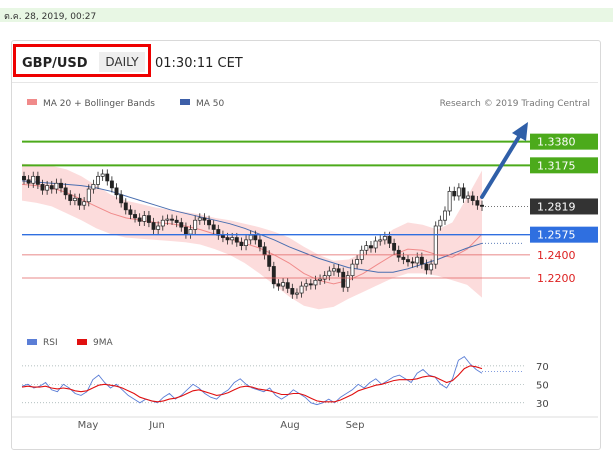 This screenshot has height=456, width=613. What do you see at coordinates (556, 235) in the screenshot?
I see `level-label: 1.2575` at bounding box center [556, 235].